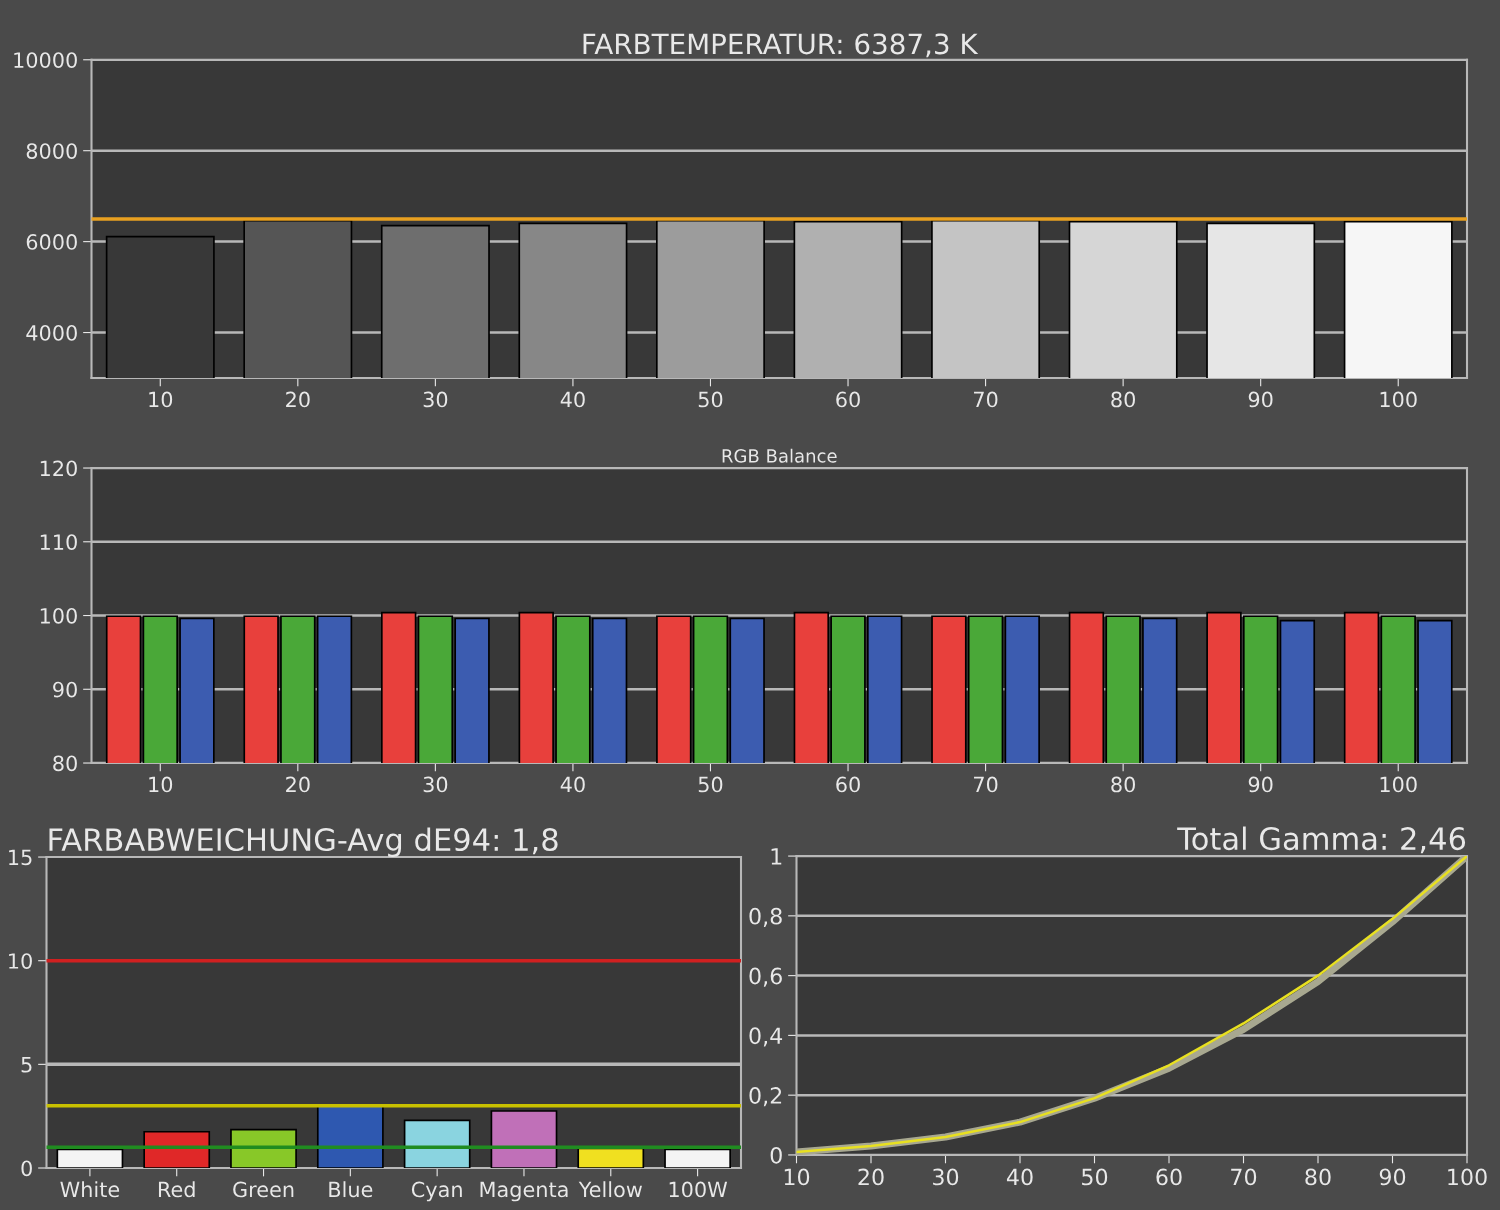 This screenshot has height=1210, width=1500. I want to click on y-tick-label: 0,8, so click(765, 917).